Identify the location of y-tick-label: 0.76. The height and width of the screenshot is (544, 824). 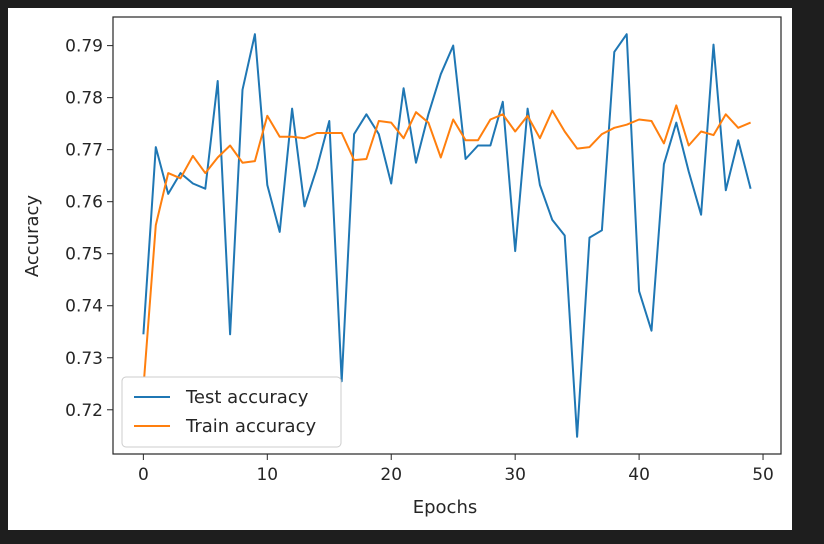
(84, 203).